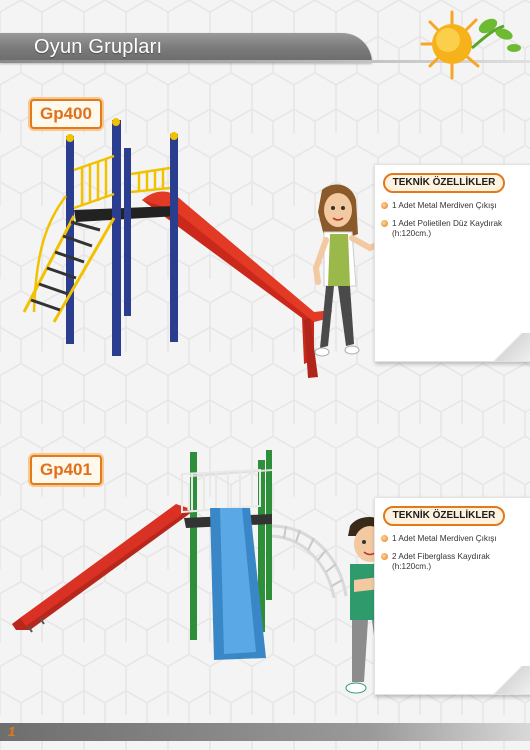  Describe the element at coordinates (66, 114) in the screenshot. I see `product-code-tag: Gp400` at that location.